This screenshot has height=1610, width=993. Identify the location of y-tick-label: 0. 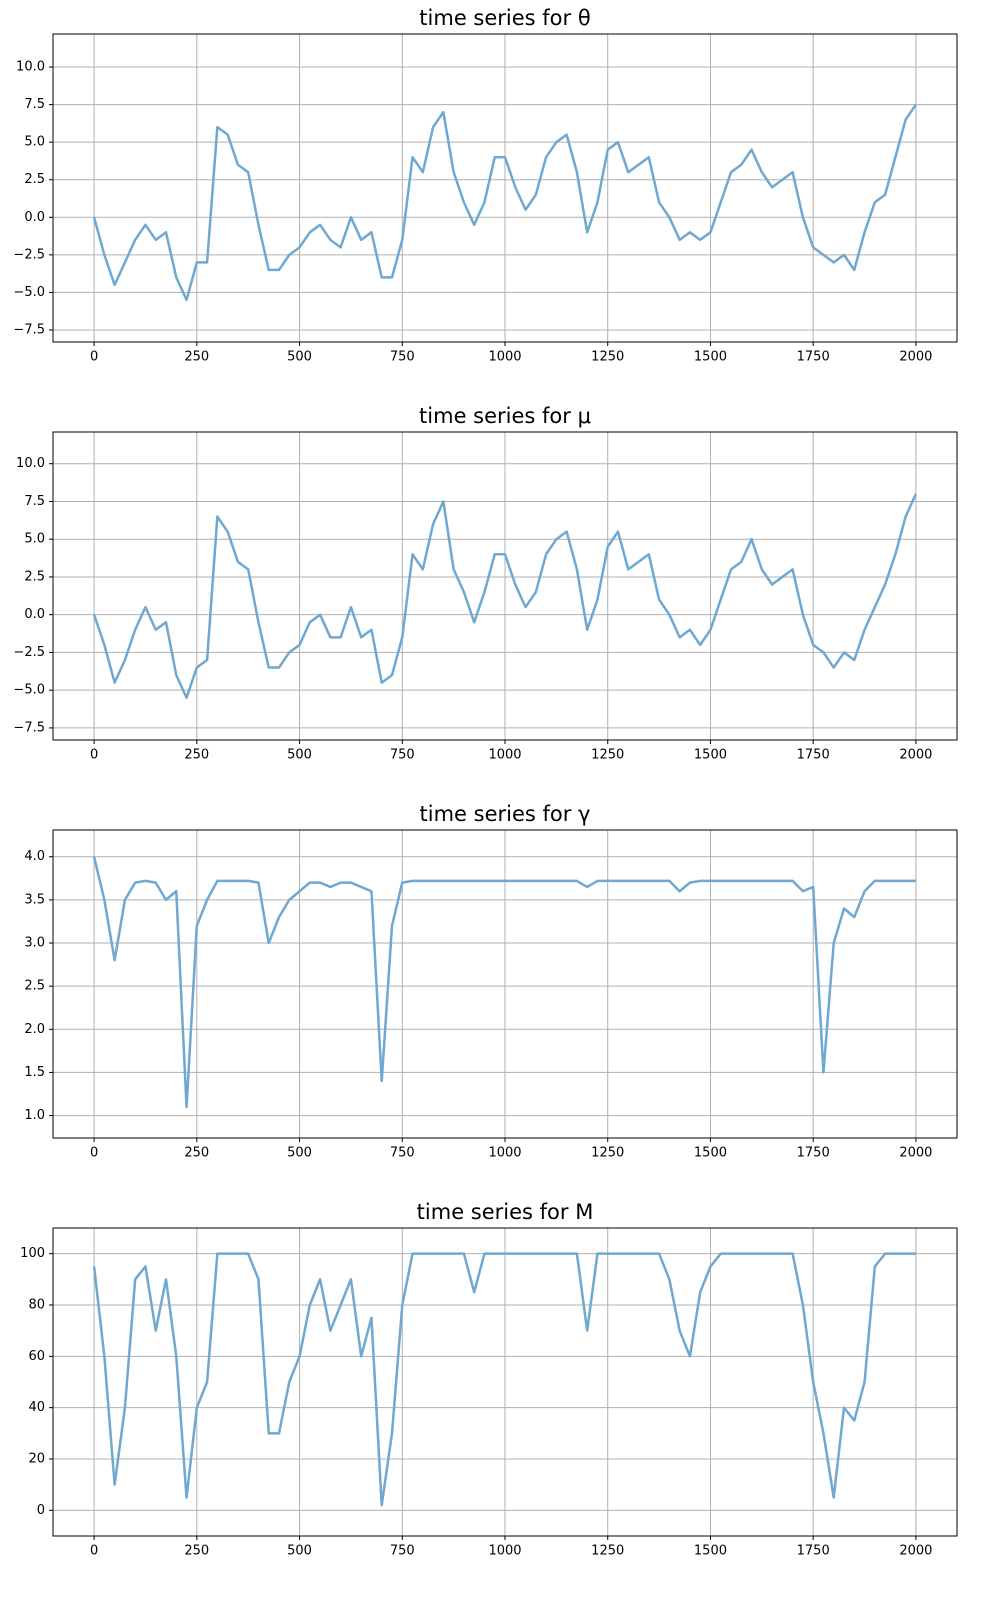
(41, 1510).